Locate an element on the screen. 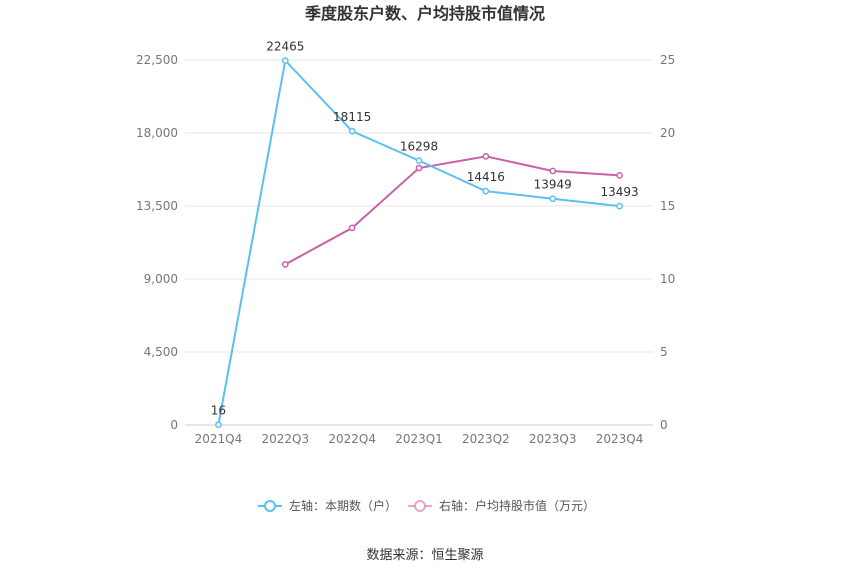 The image size is (850, 575). series-0-data-label-1: 22465 is located at coordinates (285, 47).